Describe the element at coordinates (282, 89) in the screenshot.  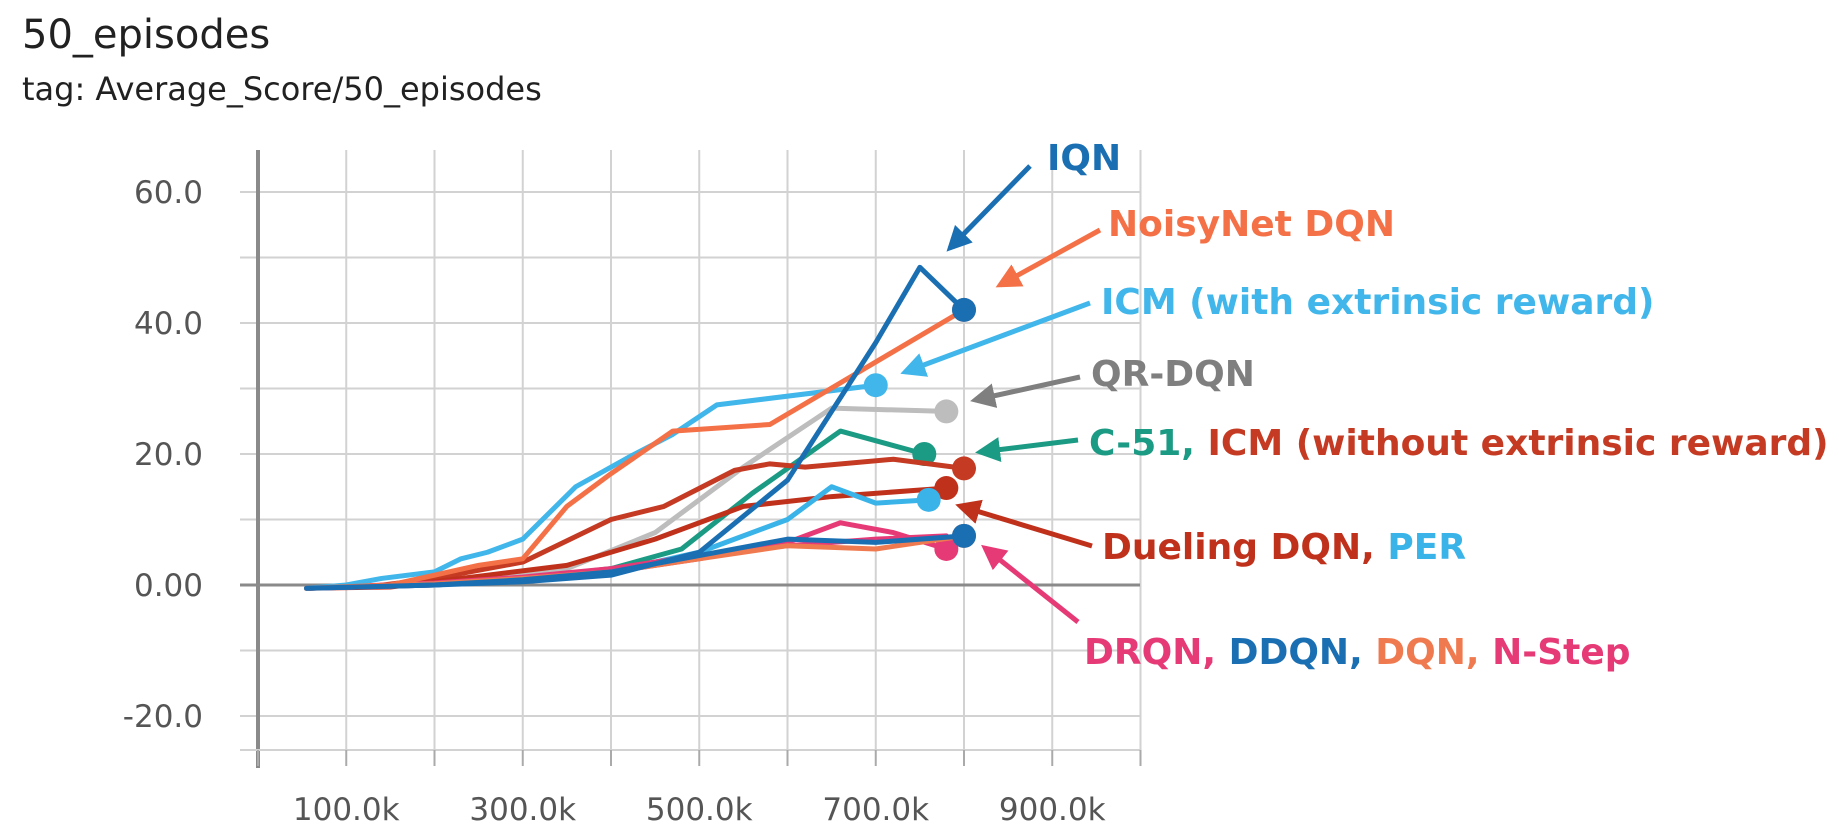
I see `page-subtitle: tag: Average_Score/50_episodes` at that location.